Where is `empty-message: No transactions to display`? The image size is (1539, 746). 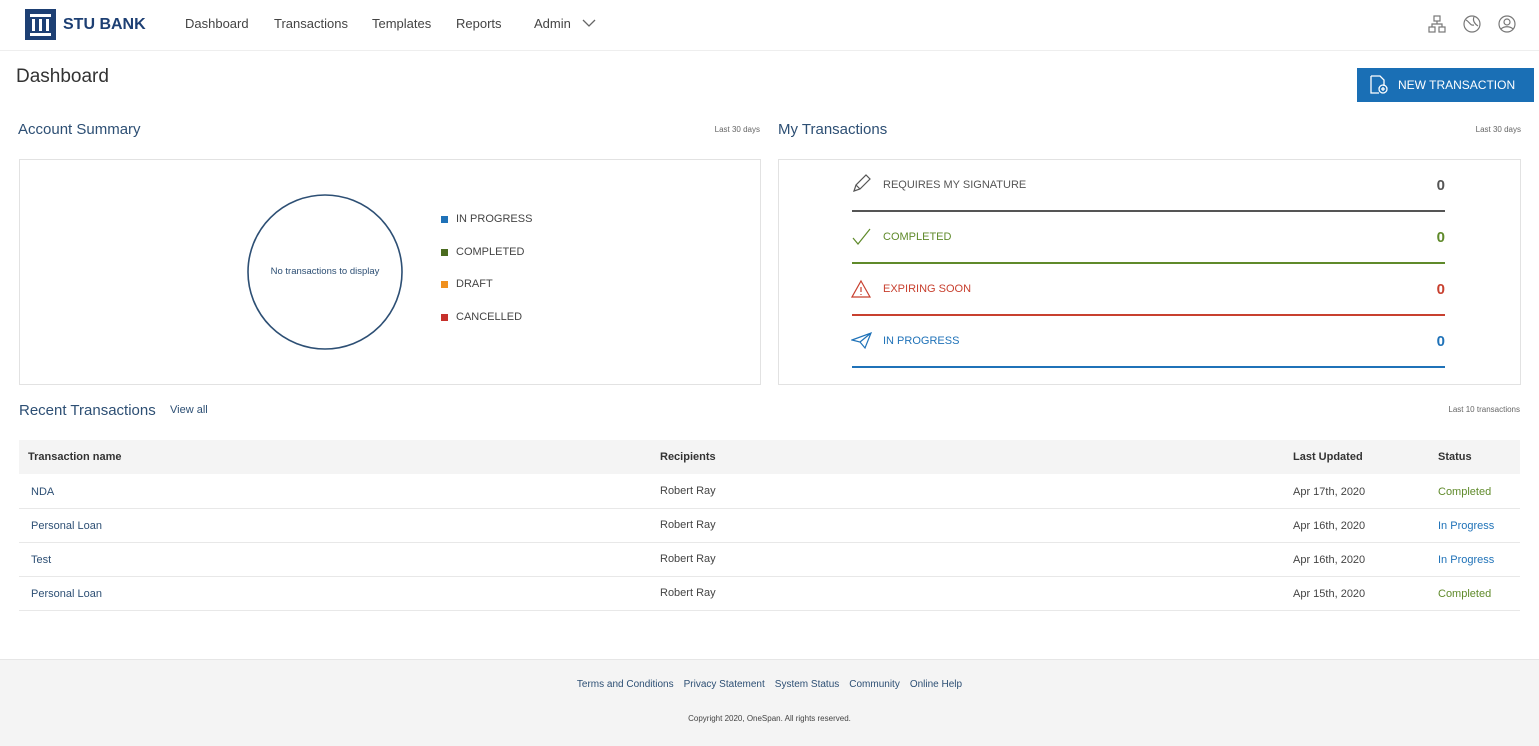
empty-message: No transactions to display is located at coordinates (325, 271).